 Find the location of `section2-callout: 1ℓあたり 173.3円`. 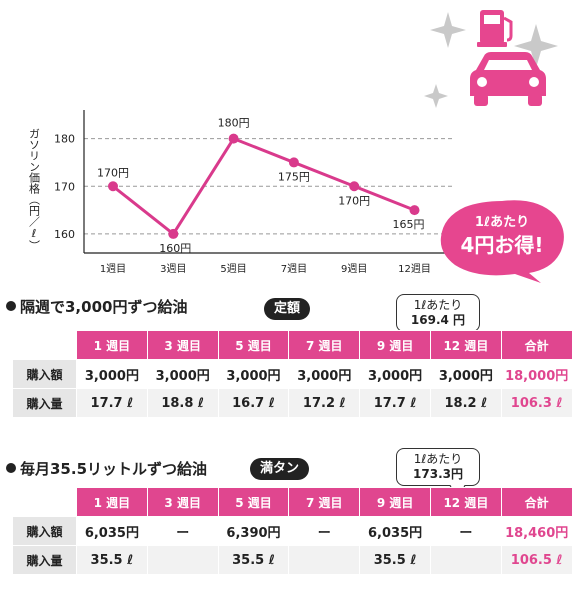

section2-callout: 1ℓあたり 173.3円 is located at coordinates (438, 467).